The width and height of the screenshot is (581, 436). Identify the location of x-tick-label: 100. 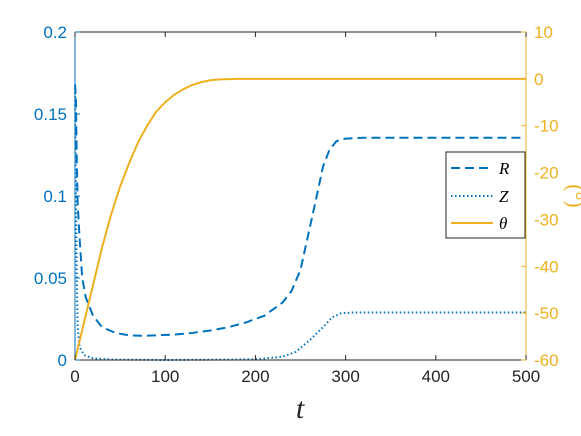
(165, 376).